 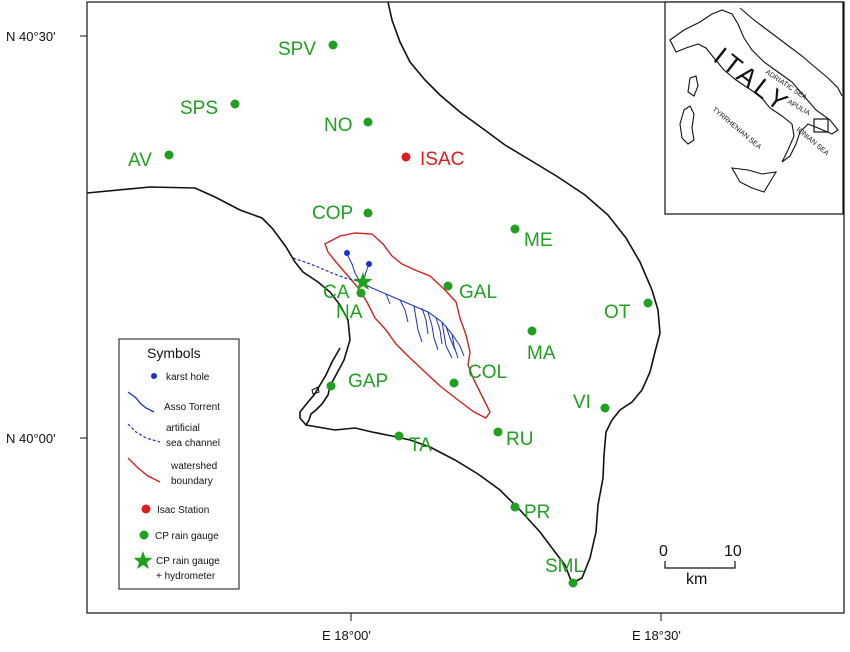 I want to click on corsica-outline, so click(x=693, y=86).